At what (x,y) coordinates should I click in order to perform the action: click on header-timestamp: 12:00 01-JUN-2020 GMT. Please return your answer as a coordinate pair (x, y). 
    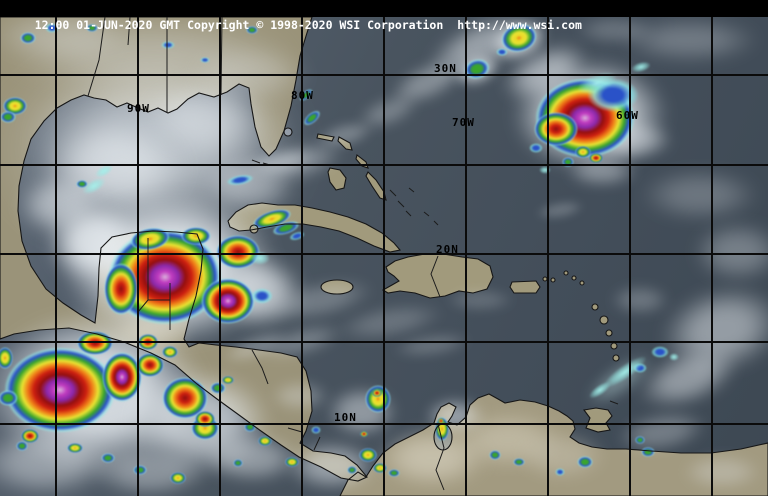
    Looking at the image, I should click on (107, 25).